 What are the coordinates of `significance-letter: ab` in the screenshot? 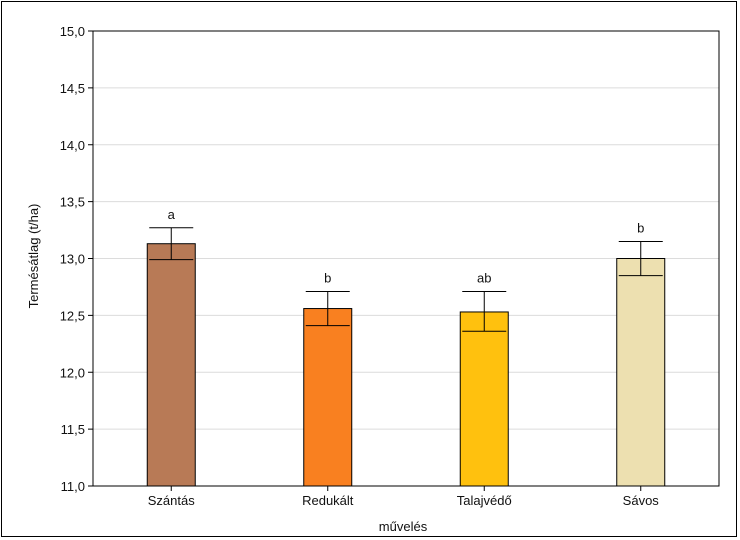 It's located at (484, 277).